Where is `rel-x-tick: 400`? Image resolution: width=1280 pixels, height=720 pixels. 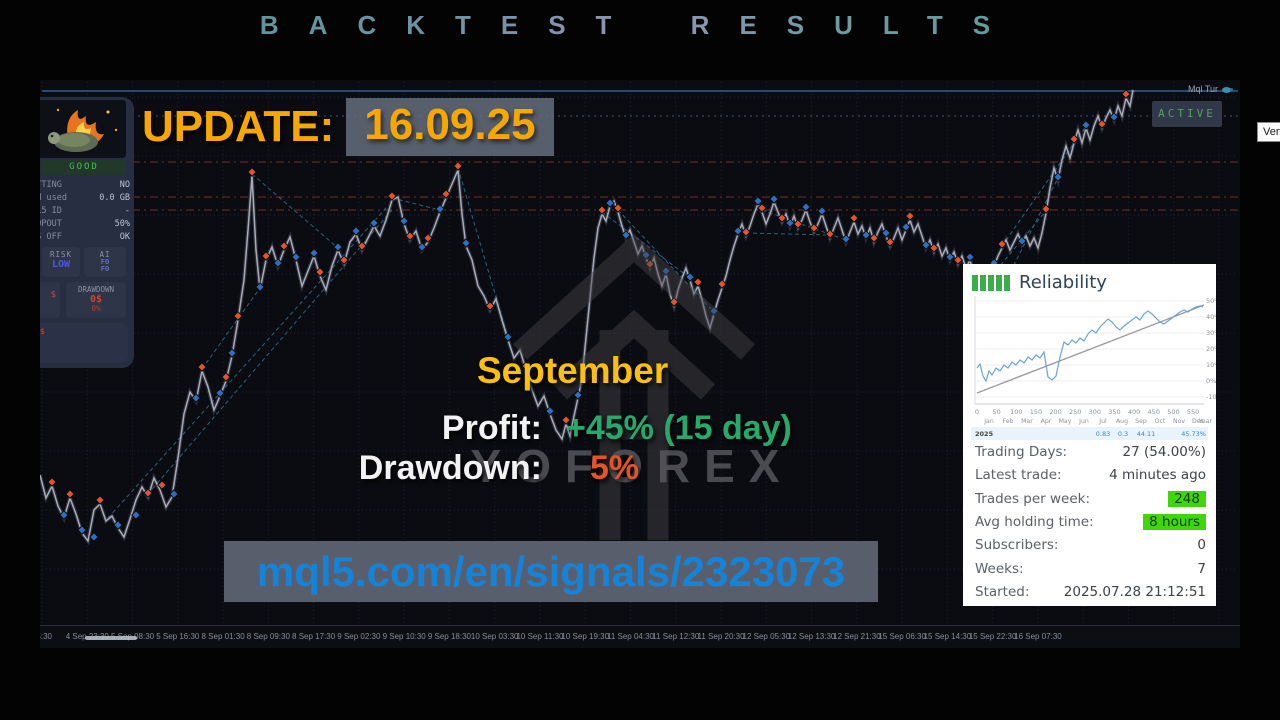
rel-x-tick: 400 is located at coordinates (1134, 412).